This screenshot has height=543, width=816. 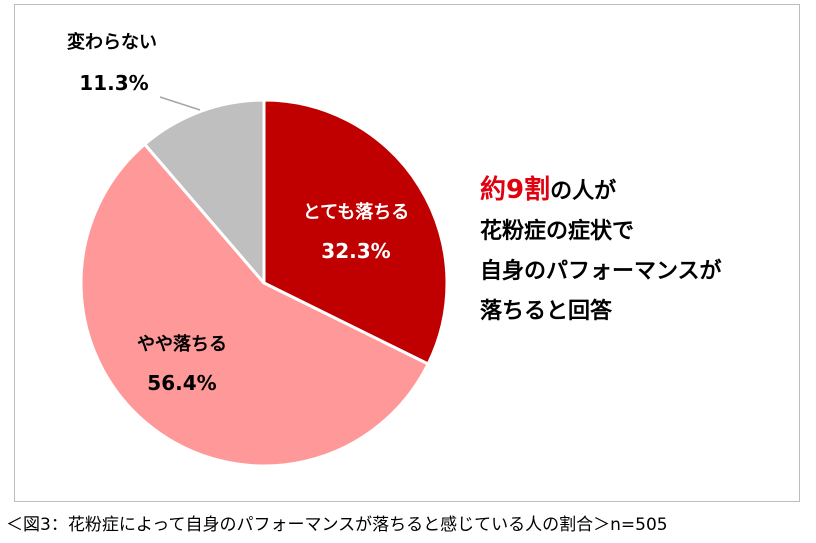 What do you see at coordinates (112, 42) in the screenshot?
I see `slice-label-3: 変わらない` at bounding box center [112, 42].